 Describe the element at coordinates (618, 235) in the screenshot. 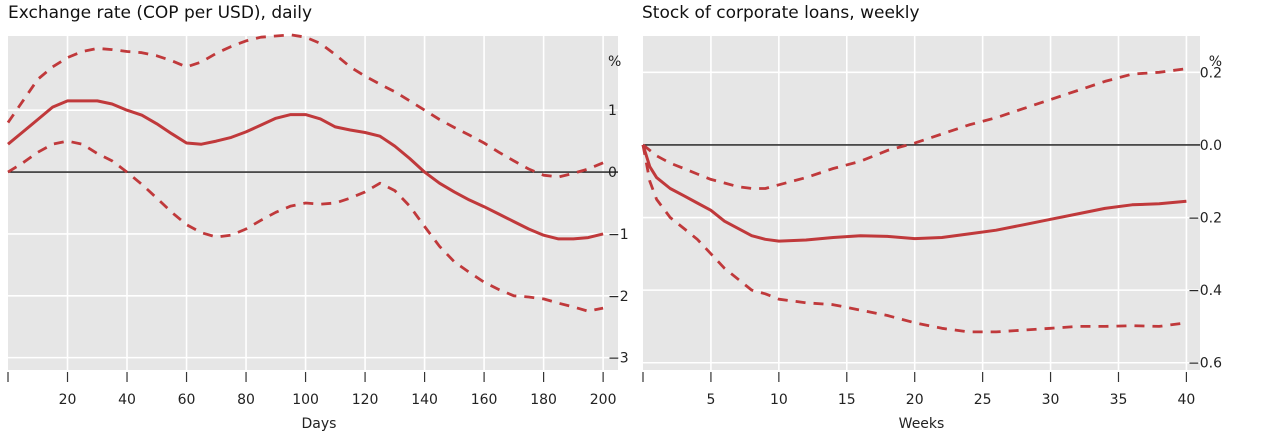

I see `y-tick-label: −1` at that location.